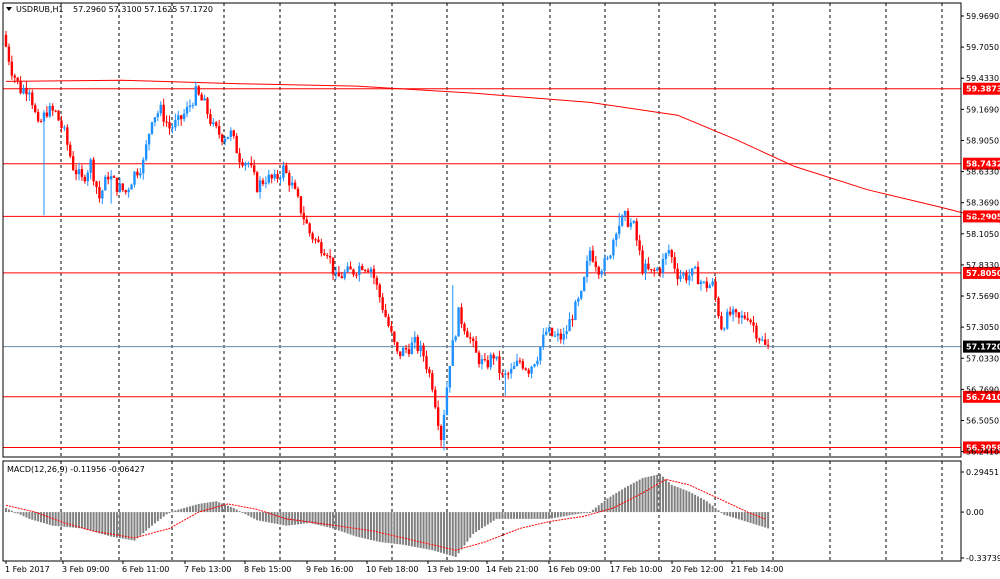 This screenshot has width=1000, height=579. Describe the element at coordinates (983, 397) in the screenshot. I see `level-price-label: 56.7410` at that location.